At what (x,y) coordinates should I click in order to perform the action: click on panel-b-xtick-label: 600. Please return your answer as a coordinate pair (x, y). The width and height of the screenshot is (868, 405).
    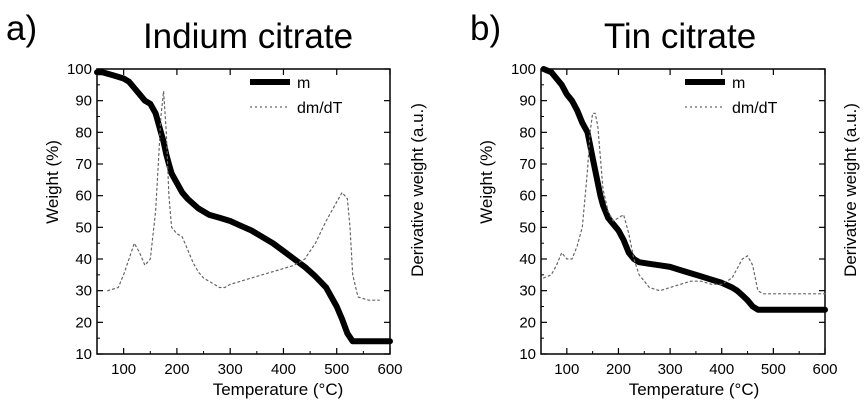
    Looking at the image, I should click on (824, 369).